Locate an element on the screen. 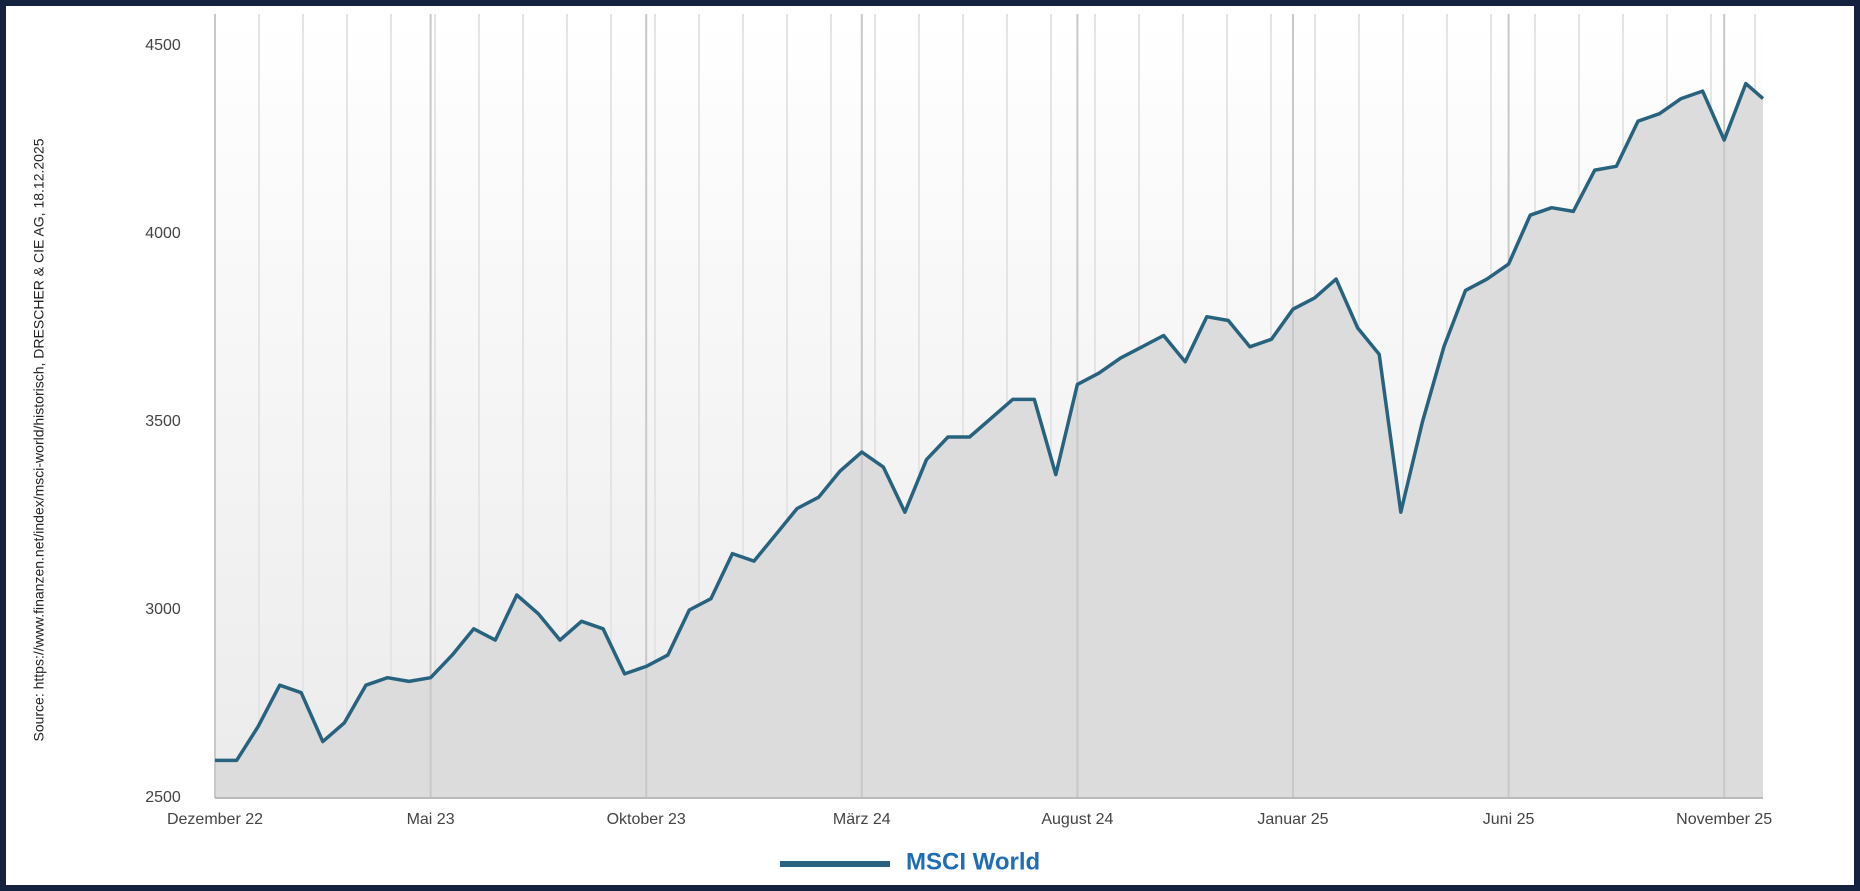 The height and width of the screenshot is (891, 1860). x-tick-label: Januar 25 is located at coordinates (1292, 819).